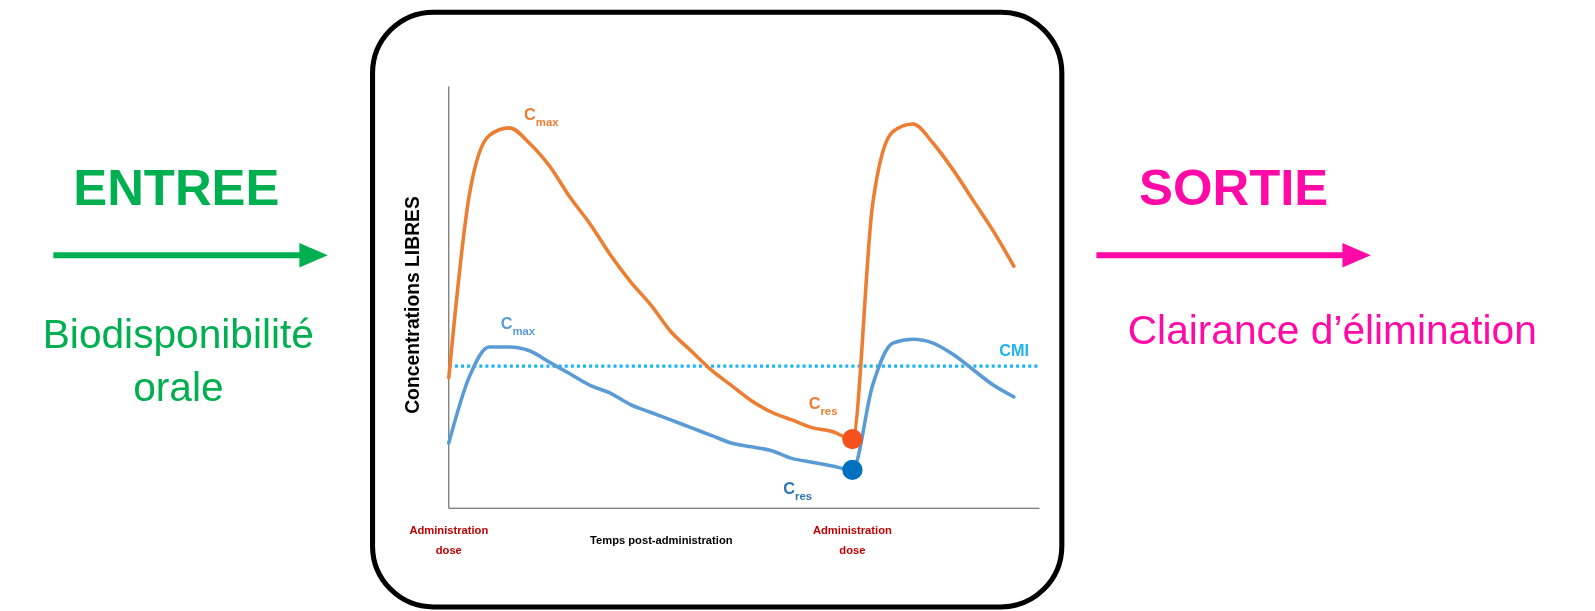 The width and height of the screenshot is (1595, 611). I want to click on text: SORTIE, so click(1234, 188).